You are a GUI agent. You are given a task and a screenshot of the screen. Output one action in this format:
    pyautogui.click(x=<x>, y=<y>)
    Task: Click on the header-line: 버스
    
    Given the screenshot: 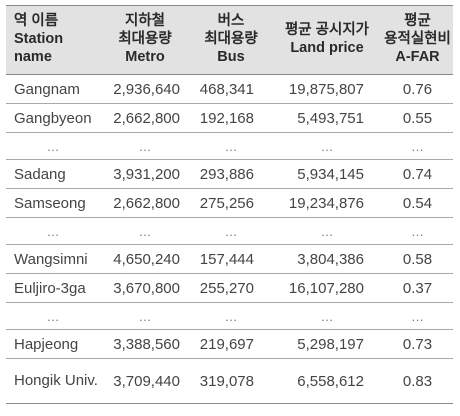 What is the action you would take?
    pyautogui.click(x=231, y=21)
    